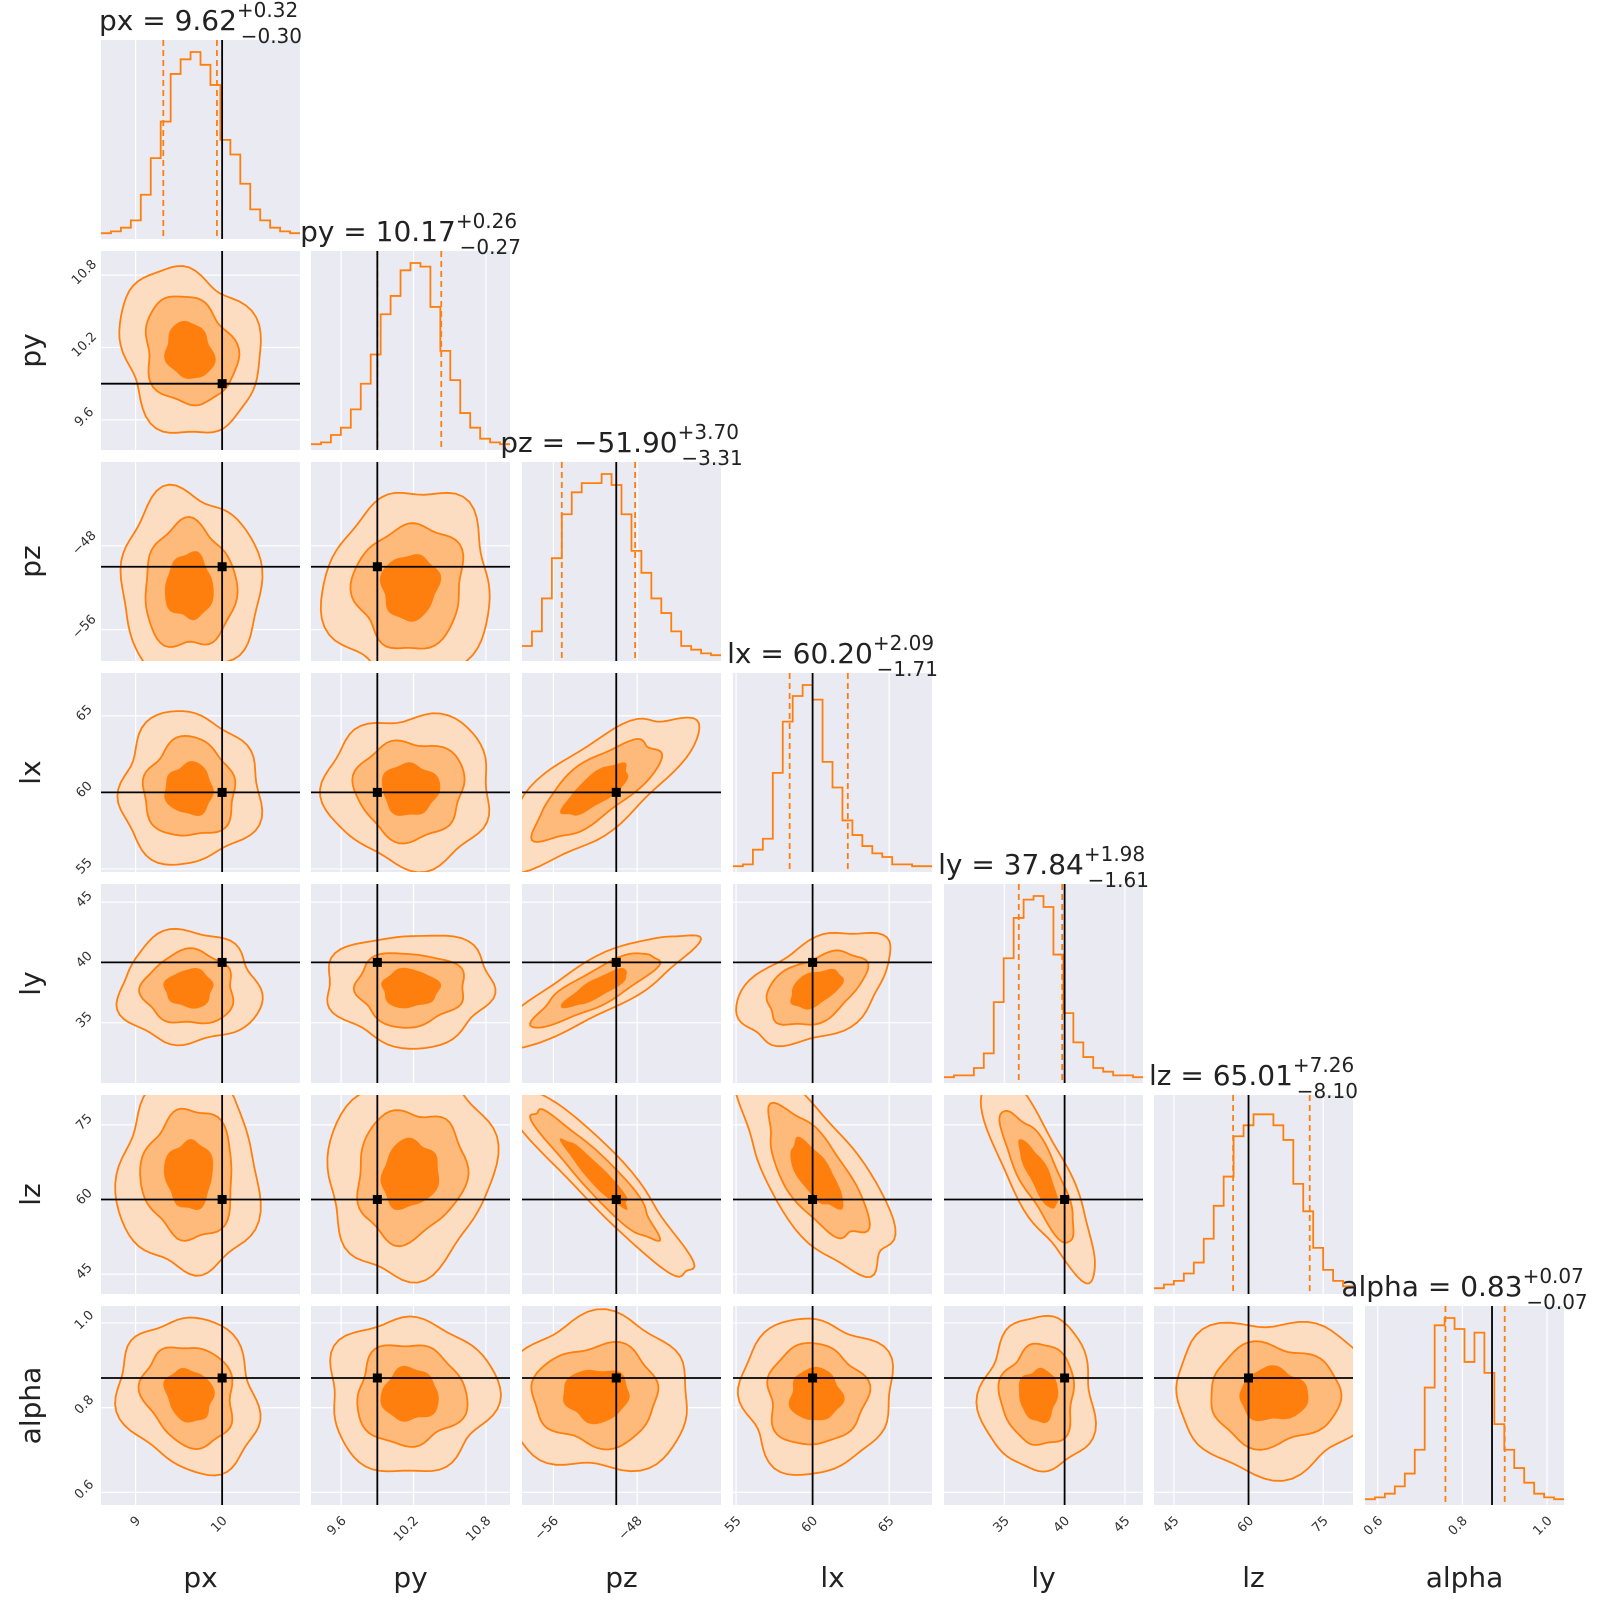 Image resolution: width=1600 pixels, height=1600 pixels. I want to click on tick-label-y-ly: 45, so click(84, 899).